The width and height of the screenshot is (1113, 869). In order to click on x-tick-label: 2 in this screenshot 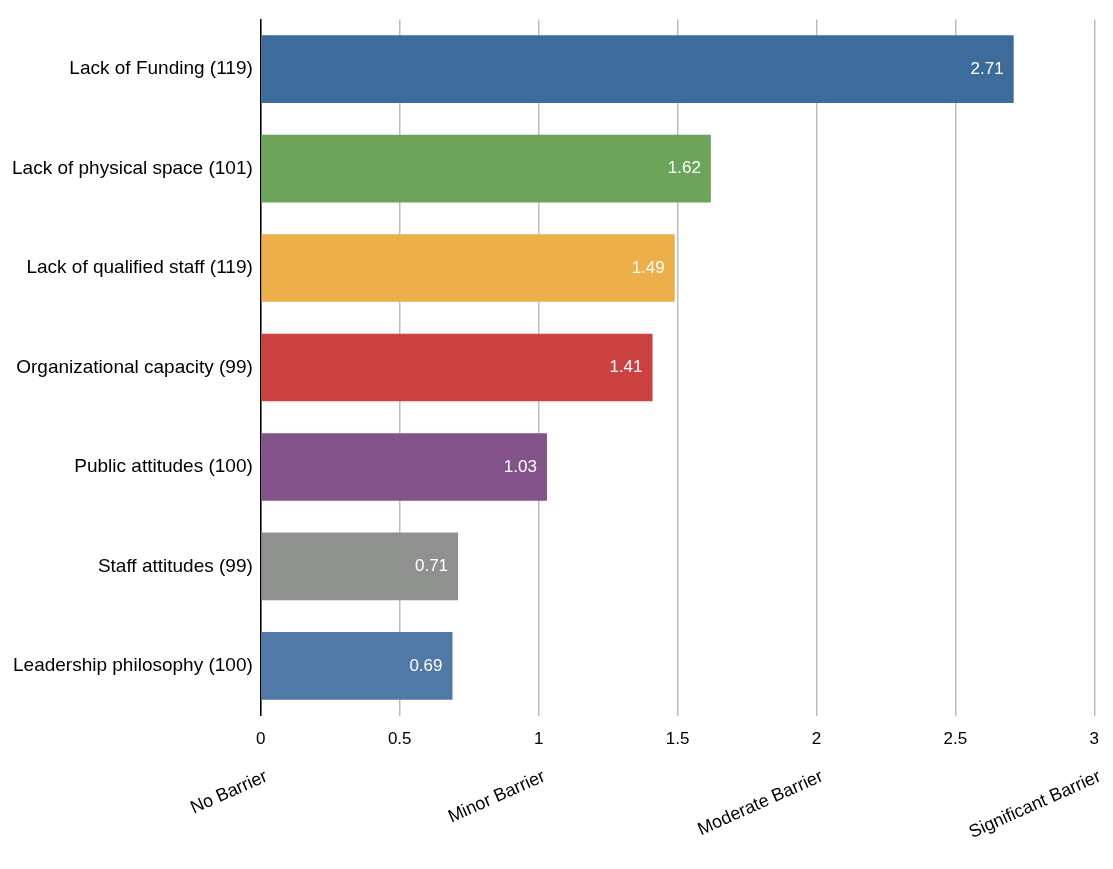, I will do `click(816, 739)`.